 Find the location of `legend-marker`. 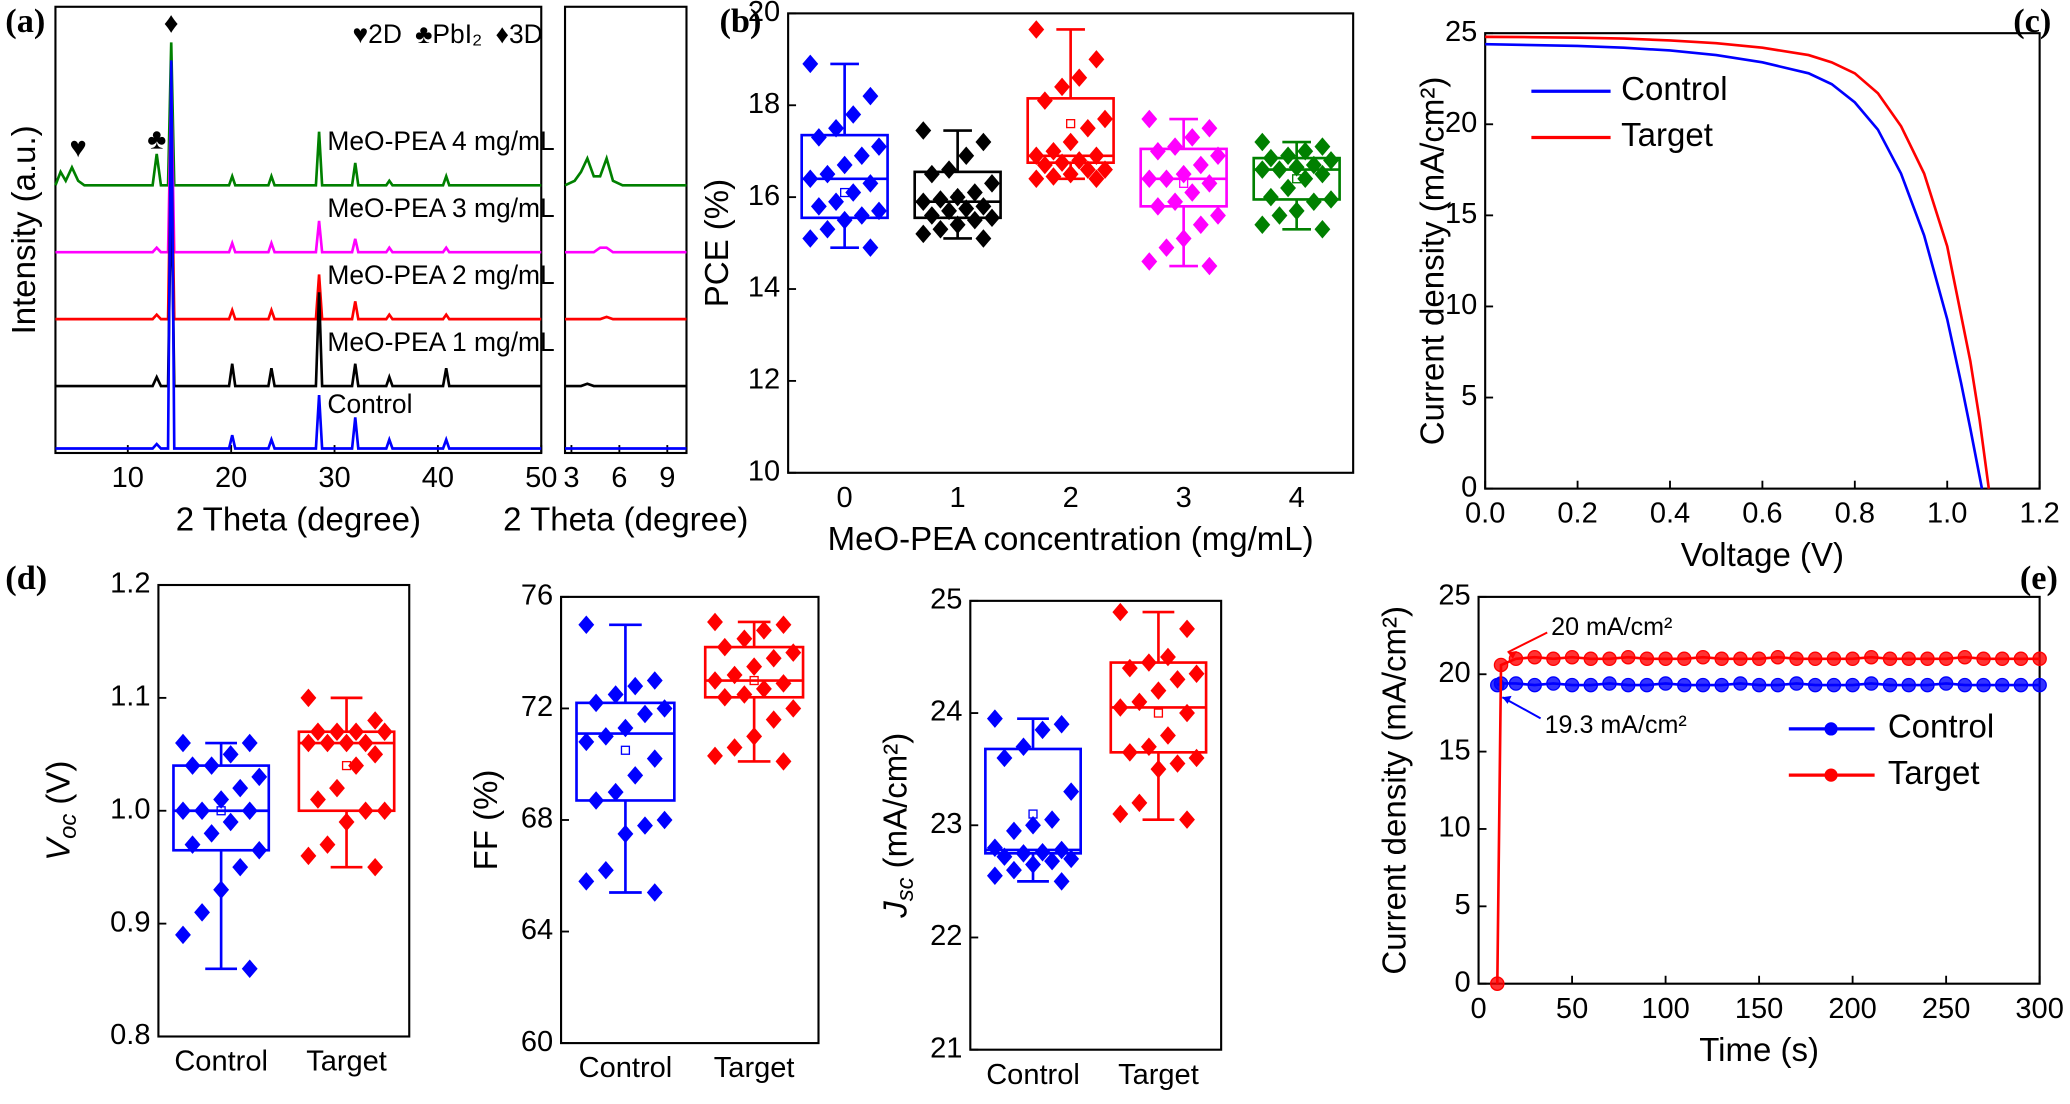

legend-marker is located at coordinates (1831, 775).